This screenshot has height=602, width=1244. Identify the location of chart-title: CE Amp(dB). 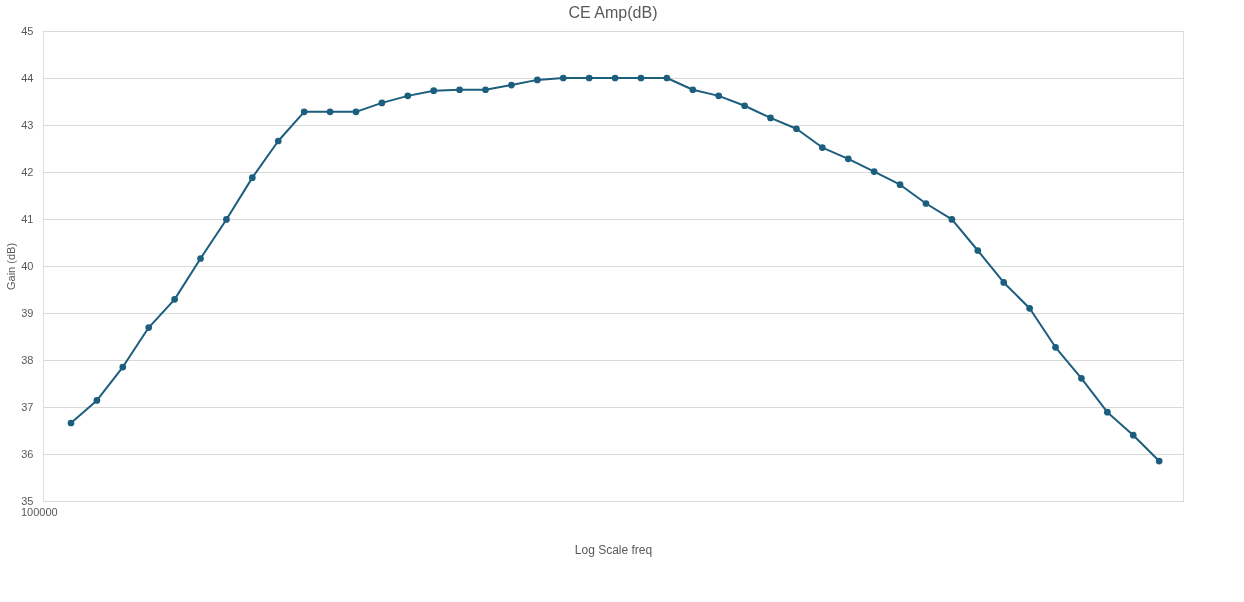
(613, 12).